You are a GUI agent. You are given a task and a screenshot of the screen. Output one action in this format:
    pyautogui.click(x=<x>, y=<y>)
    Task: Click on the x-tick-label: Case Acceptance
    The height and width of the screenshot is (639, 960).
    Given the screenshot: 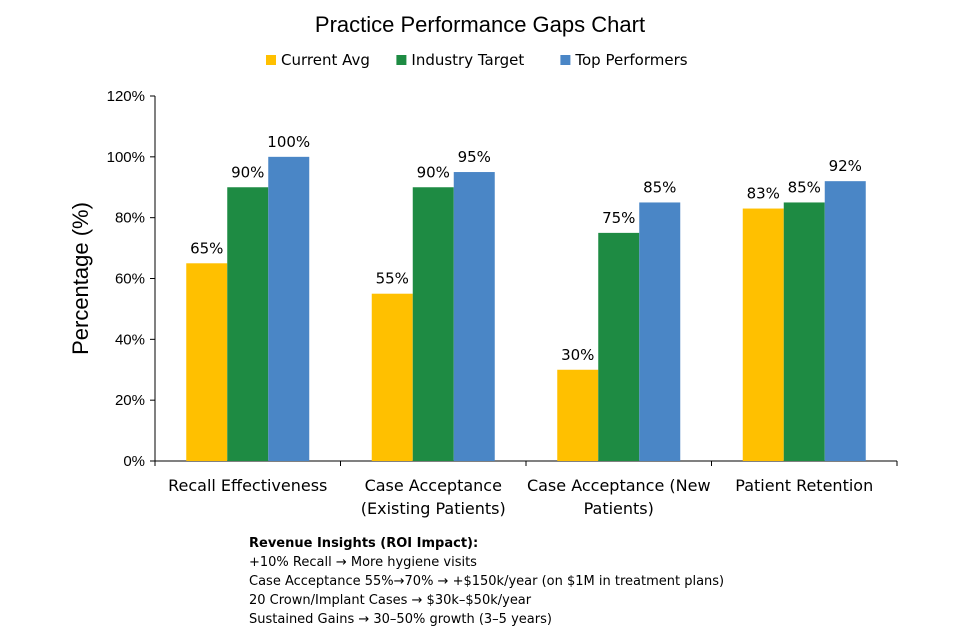 What is the action you would take?
    pyautogui.click(x=433, y=485)
    